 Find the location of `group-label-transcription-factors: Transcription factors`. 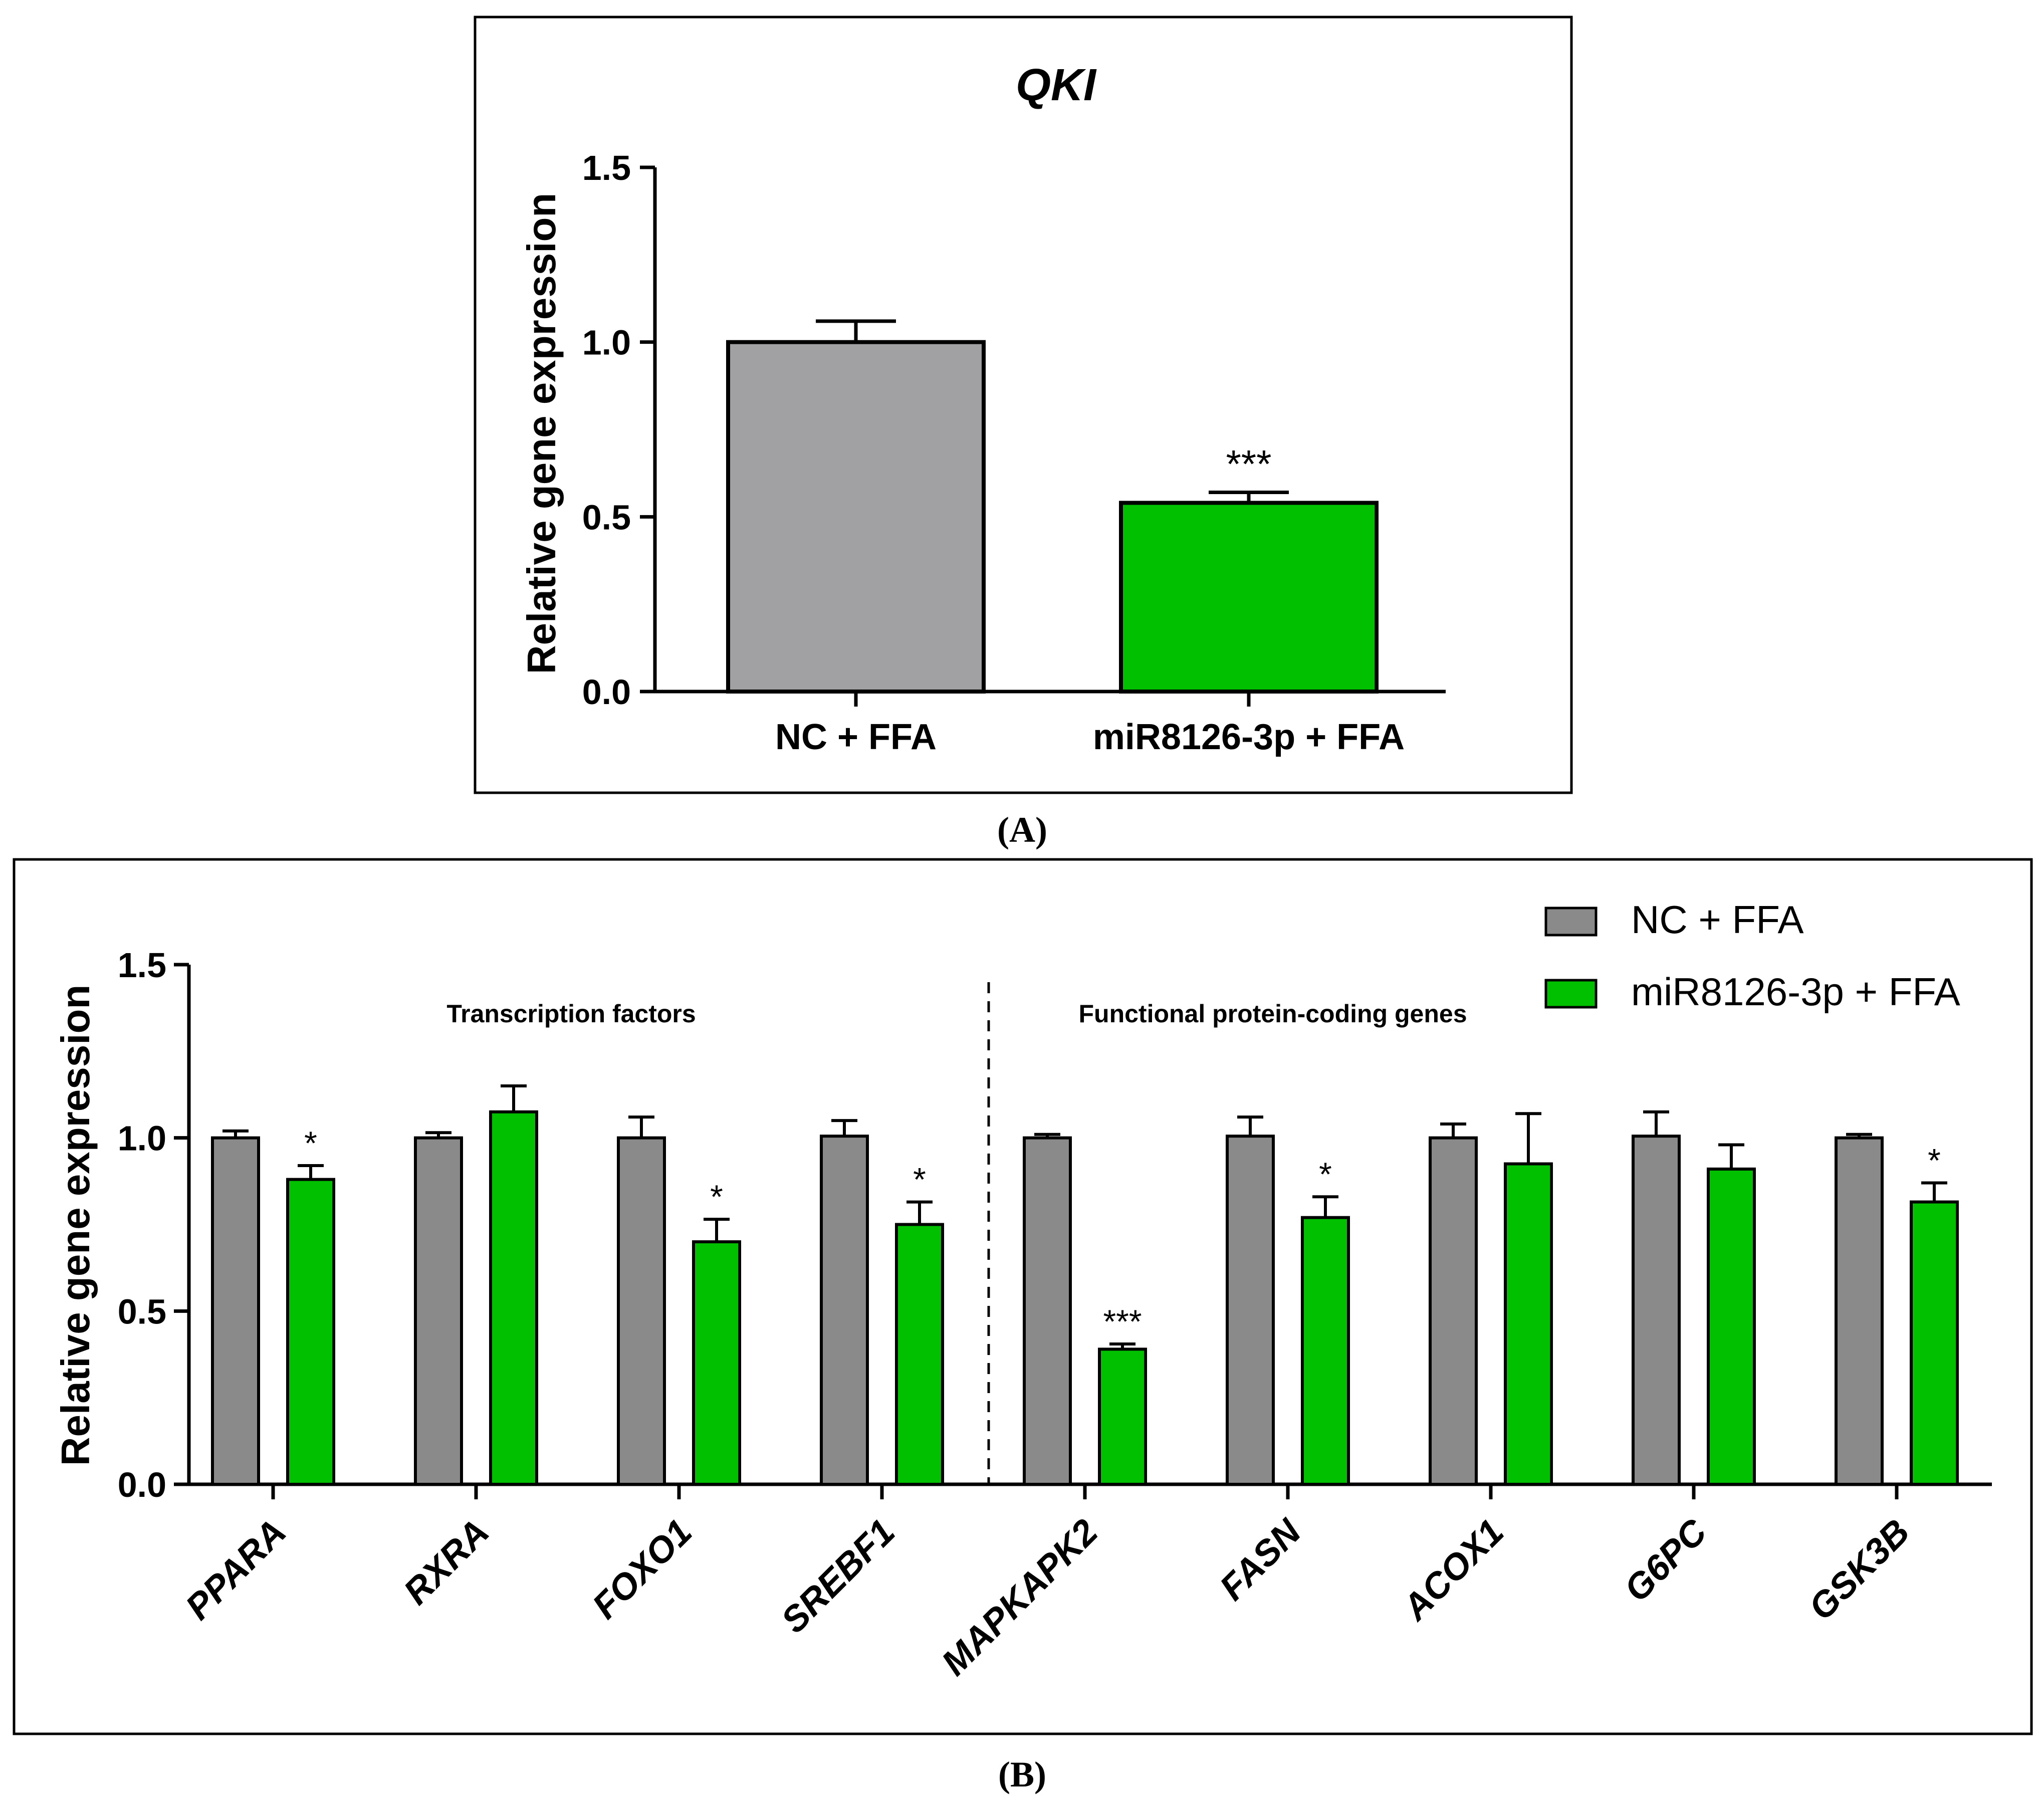

group-label-transcription-factors: Transcription factors is located at coordinates (571, 1014).